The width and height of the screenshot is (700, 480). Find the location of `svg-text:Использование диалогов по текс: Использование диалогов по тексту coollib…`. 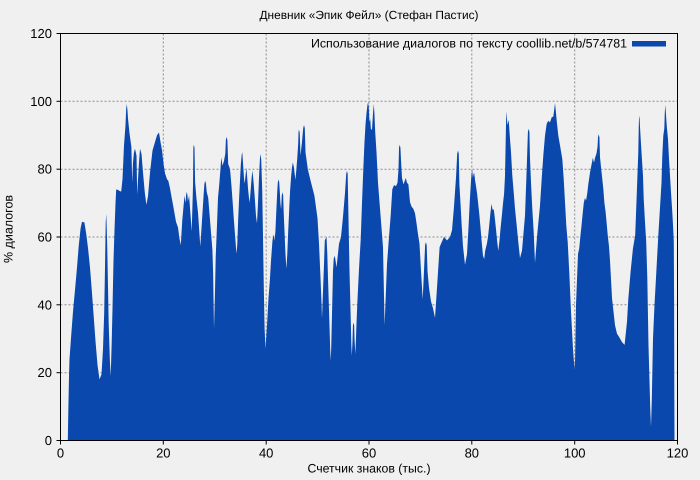

svg-text:Использование диалогов по текс: Использование диалогов по тексту coollib… is located at coordinates (469, 43).